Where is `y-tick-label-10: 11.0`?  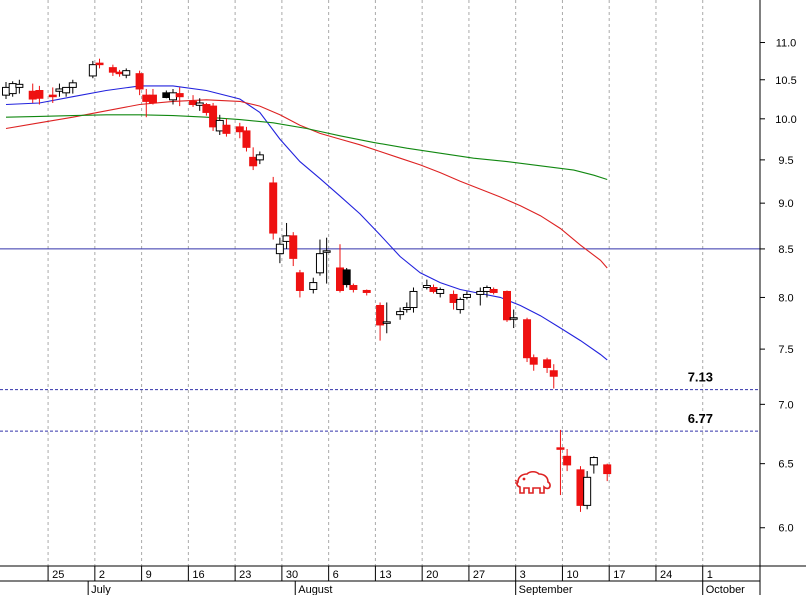 y-tick-label-10: 11.0 is located at coordinates (786, 44).